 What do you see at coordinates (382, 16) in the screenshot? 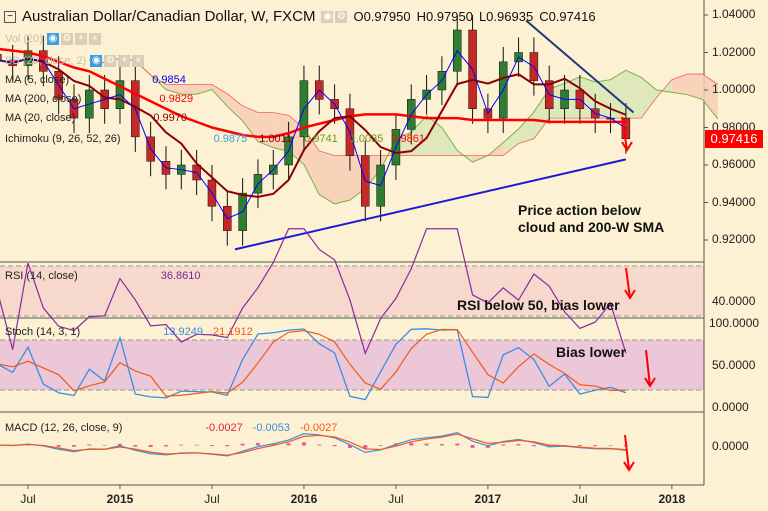
I see `ohlc-open: O0.97950` at bounding box center [382, 16].